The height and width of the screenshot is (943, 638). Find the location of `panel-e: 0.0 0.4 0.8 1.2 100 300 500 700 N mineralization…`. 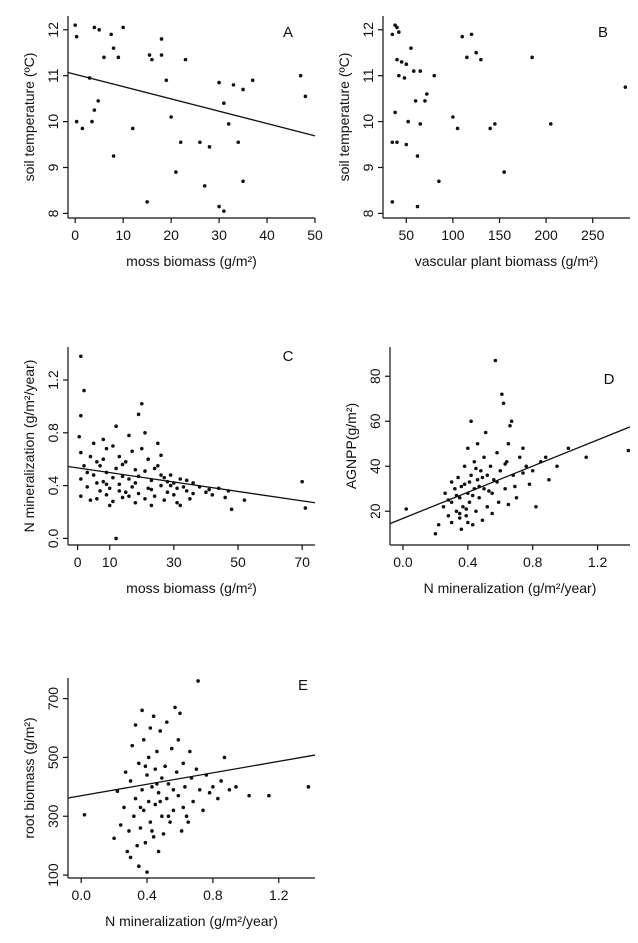

panel-e: 0.0 0.4 0.8 1.2 100 300 500 700 N mineralization… is located at coordinates (168, 803).